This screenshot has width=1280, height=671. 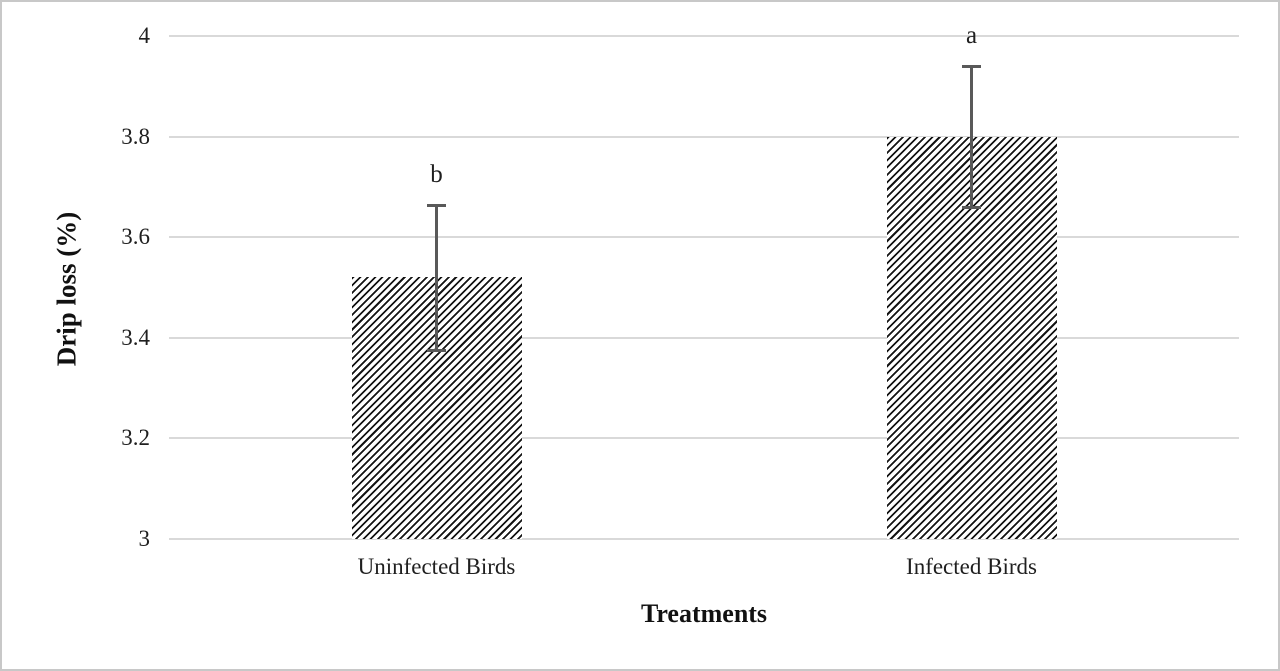 What do you see at coordinates (135, 237) in the screenshot?
I see `y-tick-label: 3.6` at bounding box center [135, 237].